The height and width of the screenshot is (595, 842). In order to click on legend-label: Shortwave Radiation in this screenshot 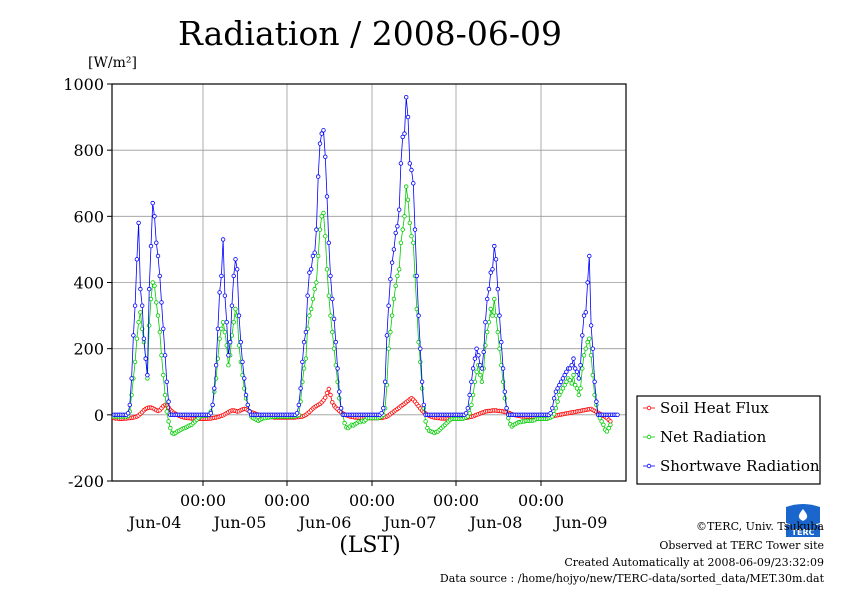, I will do `click(740, 466)`.